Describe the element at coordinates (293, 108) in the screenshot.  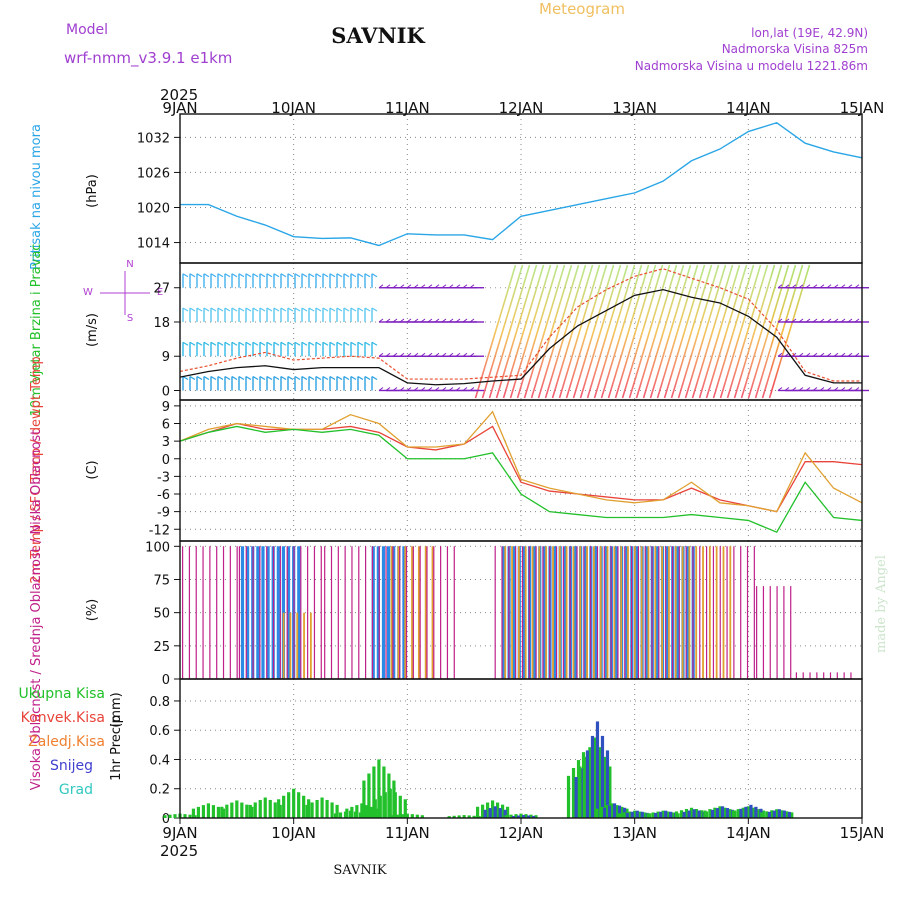
I see `day-label-top: 10JAN` at that location.